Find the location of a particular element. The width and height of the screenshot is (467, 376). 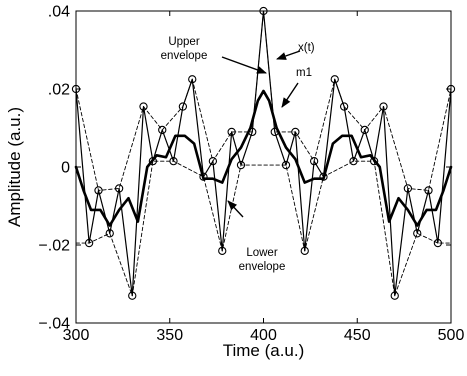

x-tick-label: 350 is located at coordinates (169, 335).